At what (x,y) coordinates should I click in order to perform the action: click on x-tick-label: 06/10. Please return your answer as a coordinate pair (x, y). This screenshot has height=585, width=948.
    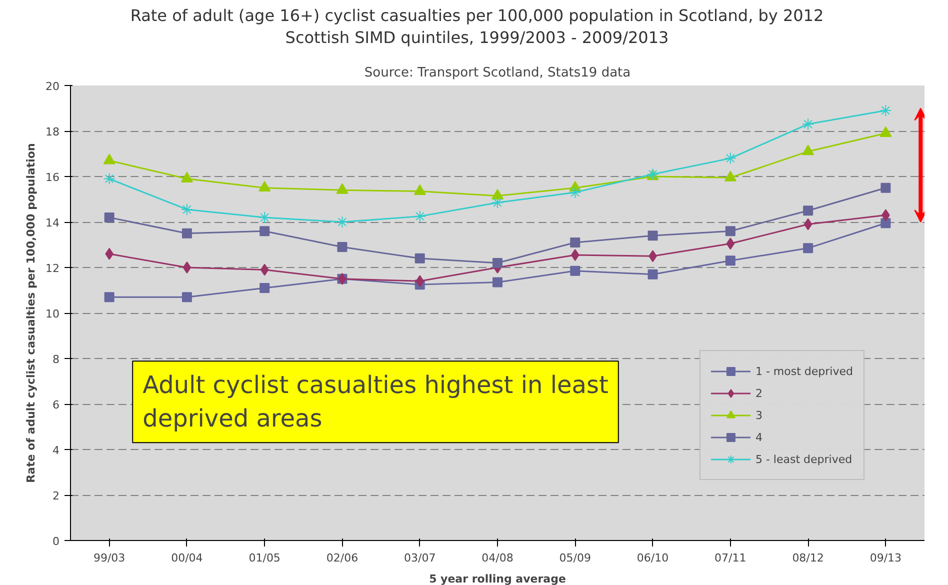
    Looking at the image, I should click on (652, 558).